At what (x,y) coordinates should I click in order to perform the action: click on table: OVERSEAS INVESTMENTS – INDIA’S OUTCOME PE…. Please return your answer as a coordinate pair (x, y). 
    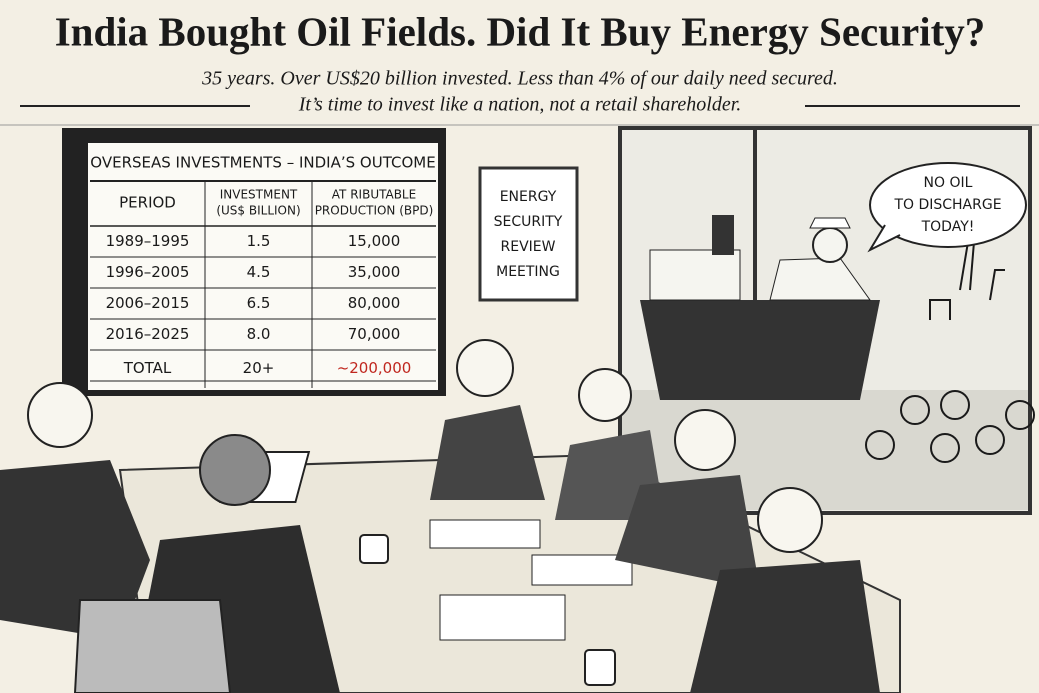
    Looking at the image, I should click on (263, 271).